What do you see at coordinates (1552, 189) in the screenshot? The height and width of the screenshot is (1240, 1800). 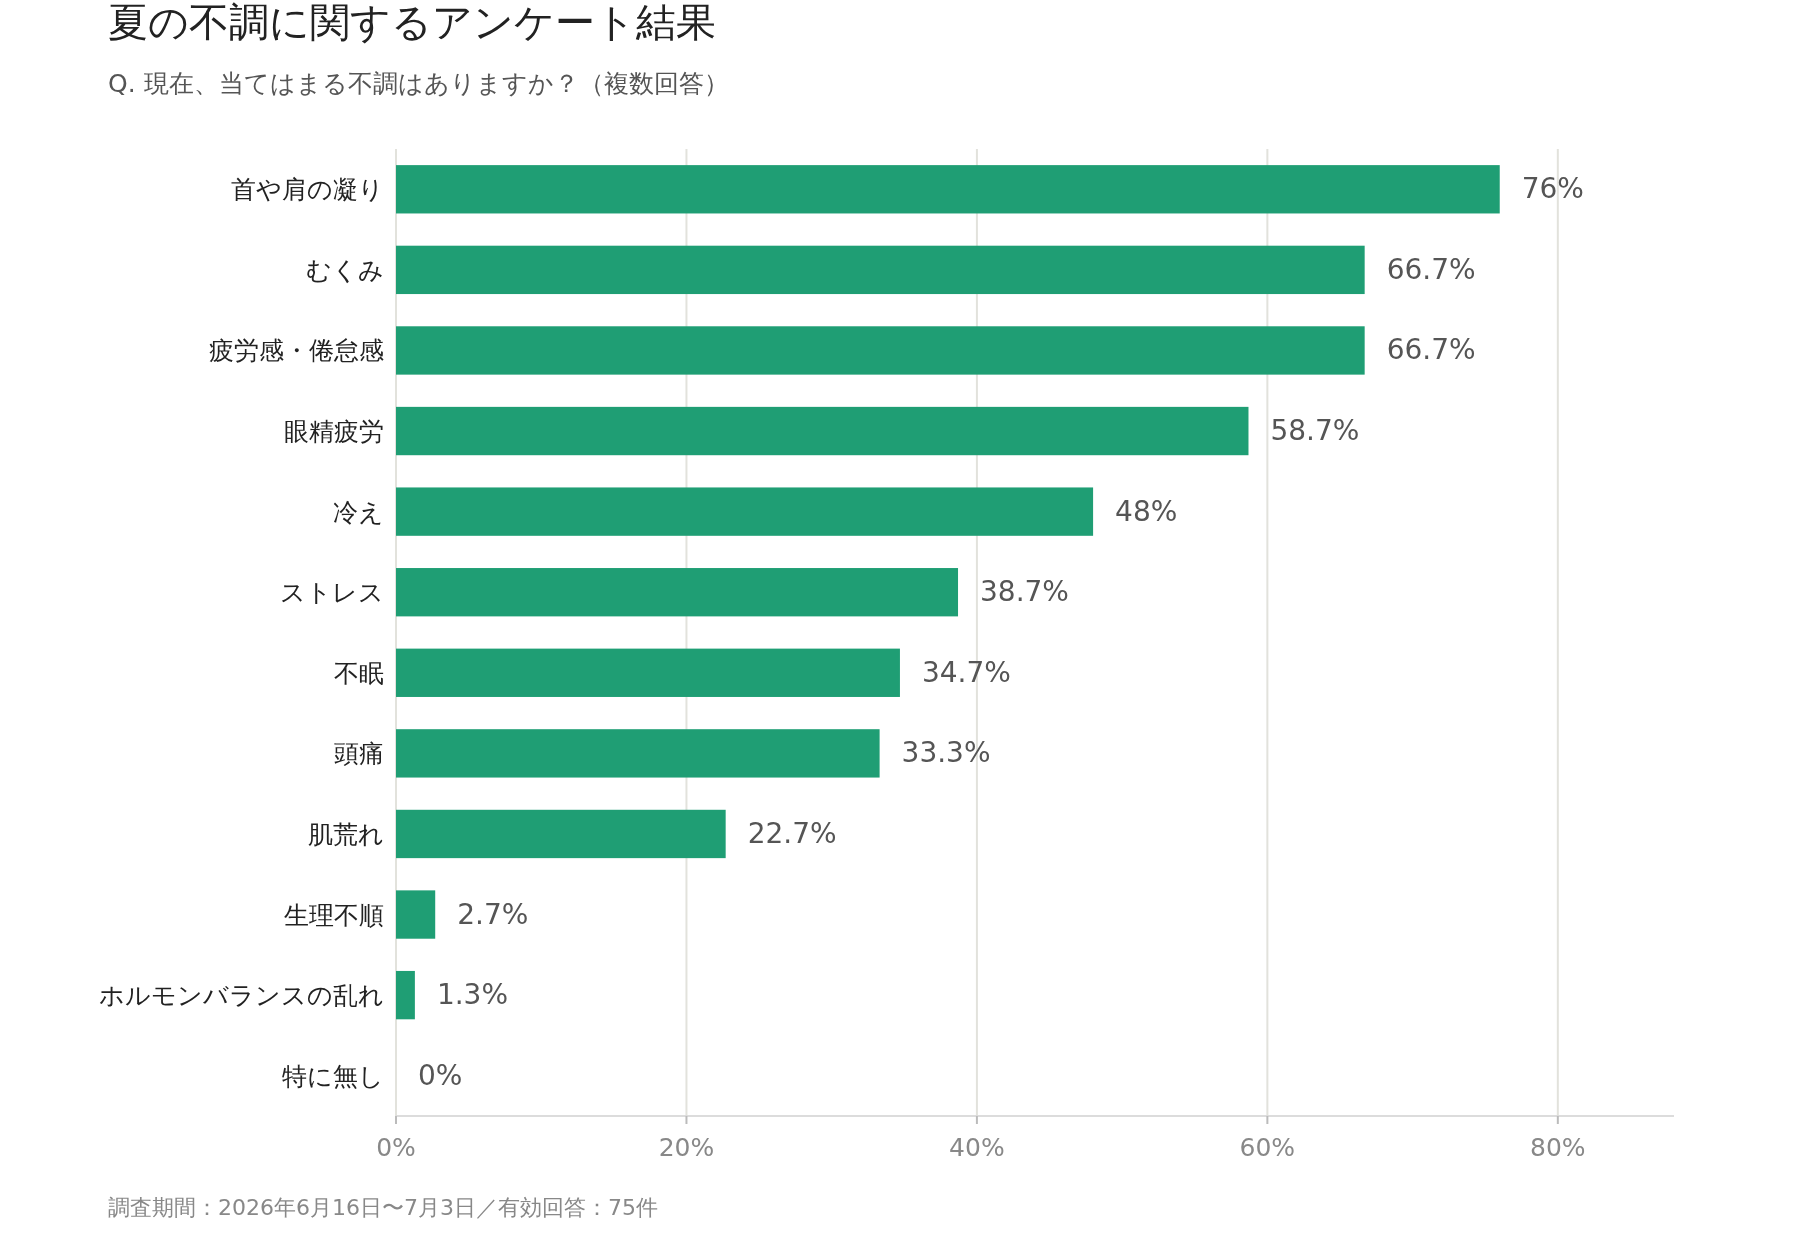 I see `value-label: 76%` at bounding box center [1552, 189].